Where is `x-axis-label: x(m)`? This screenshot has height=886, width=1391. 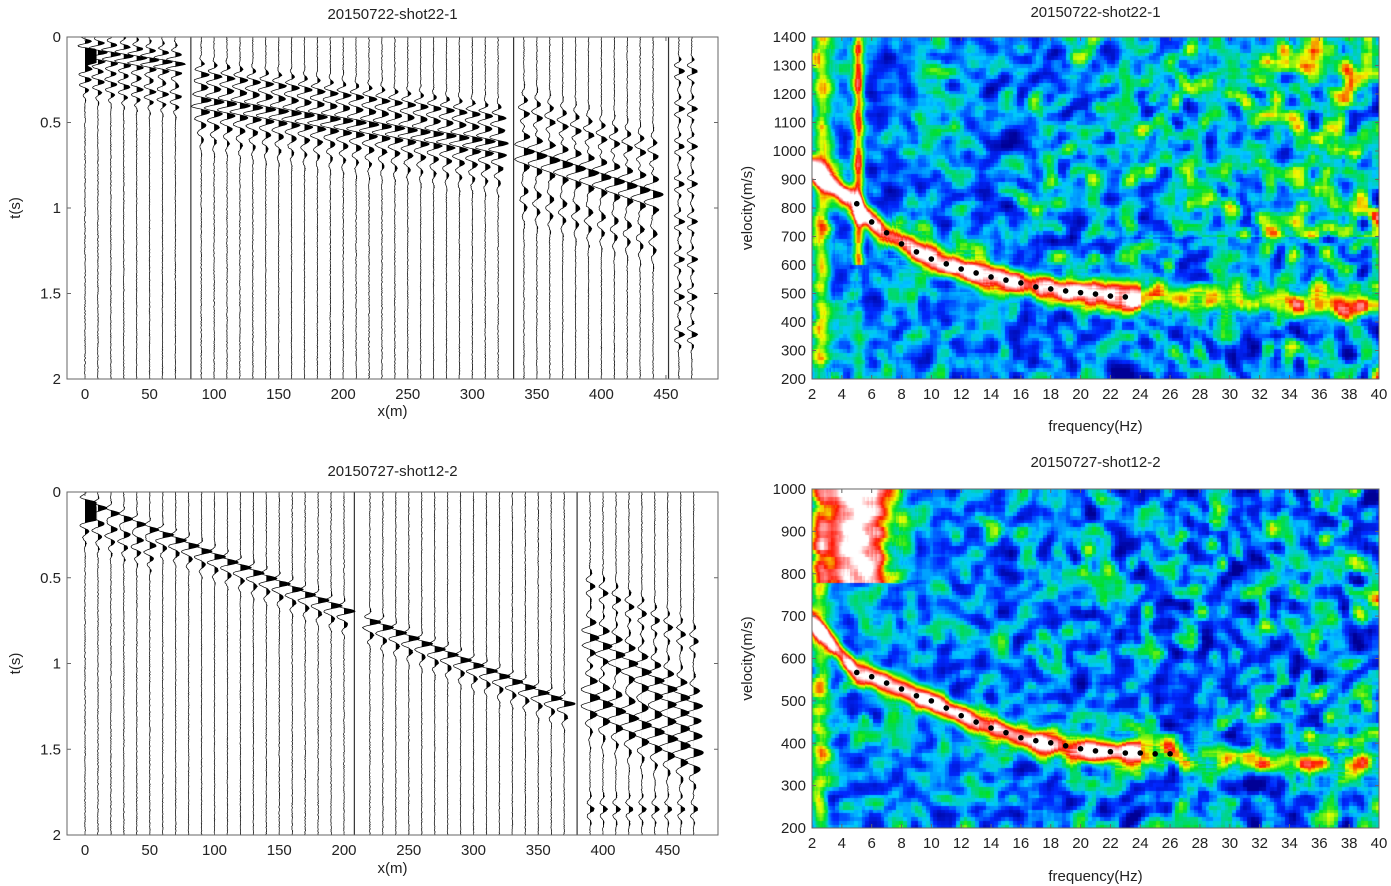
x-axis-label: x(m) is located at coordinates (393, 868).